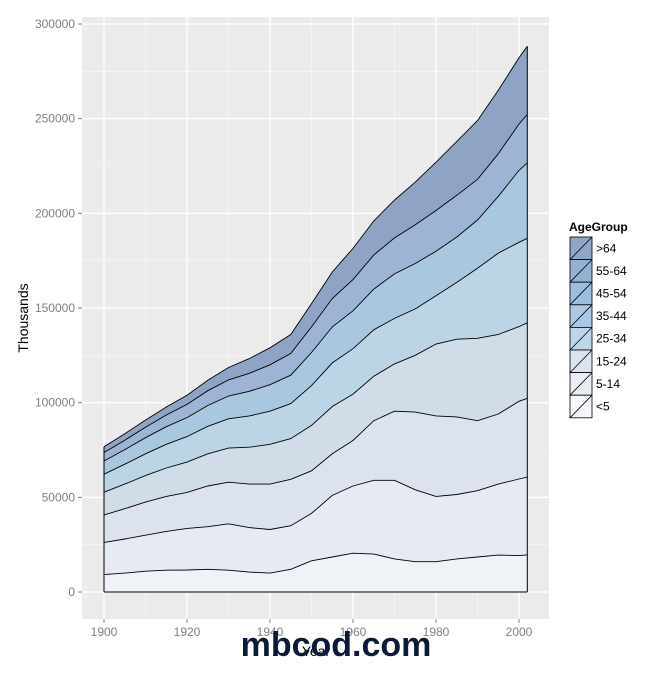 This screenshot has height=677, width=672. What do you see at coordinates (187, 632) in the screenshot?
I see `x-tick-label: 1920` at bounding box center [187, 632].